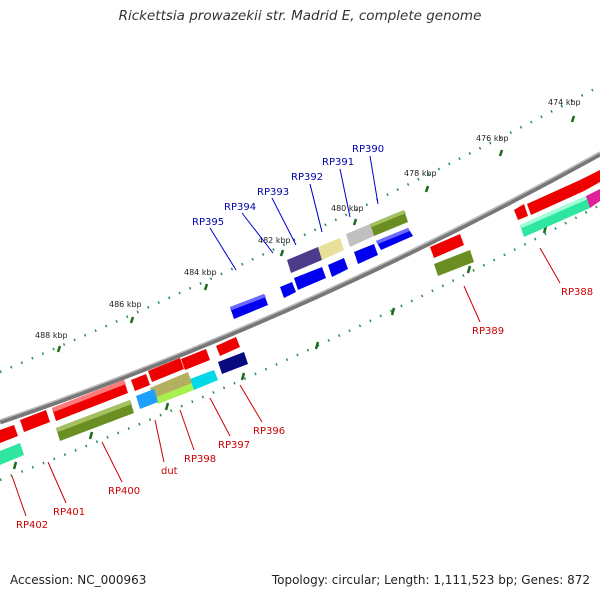 The image size is (600, 600). I want to click on kbp-478: 478 kbp, so click(420, 173).